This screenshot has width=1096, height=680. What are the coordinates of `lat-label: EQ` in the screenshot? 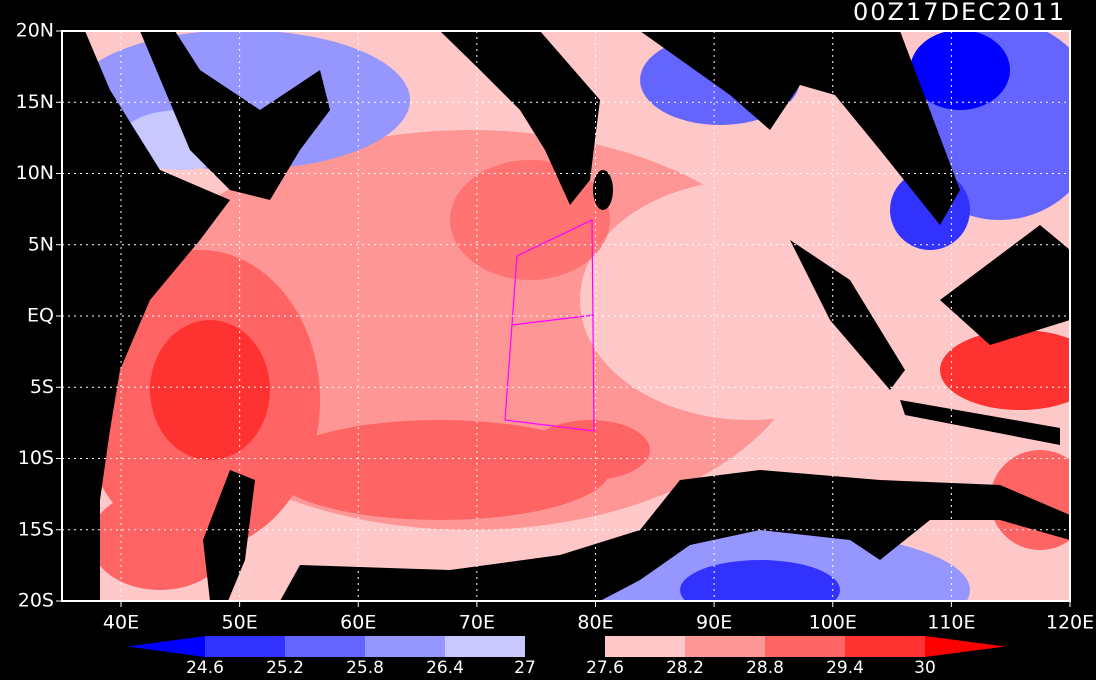 It's located at (40, 316).